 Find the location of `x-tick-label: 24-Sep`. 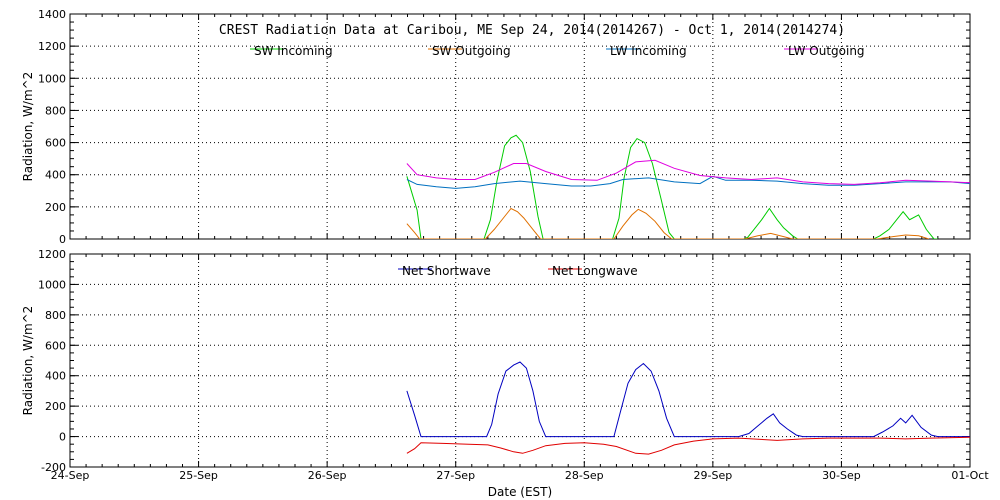

x-tick-label: 24-Sep is located at coordinates (70, 475).